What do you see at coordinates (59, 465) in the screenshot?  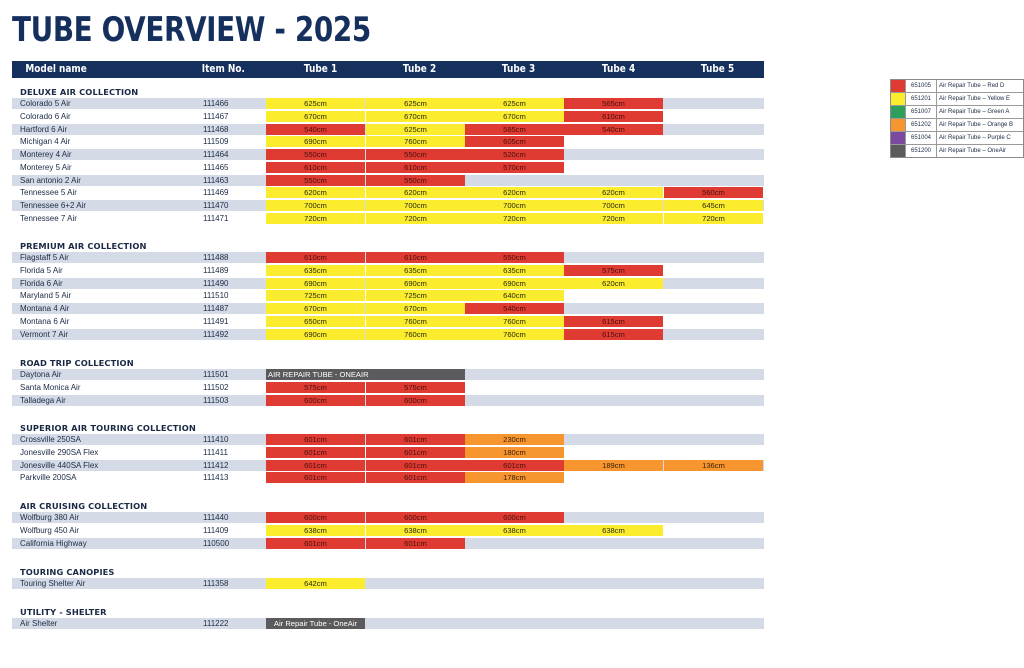 I see `model-name: Jonesville 440SA Flex` at bounding box center [59, 465].